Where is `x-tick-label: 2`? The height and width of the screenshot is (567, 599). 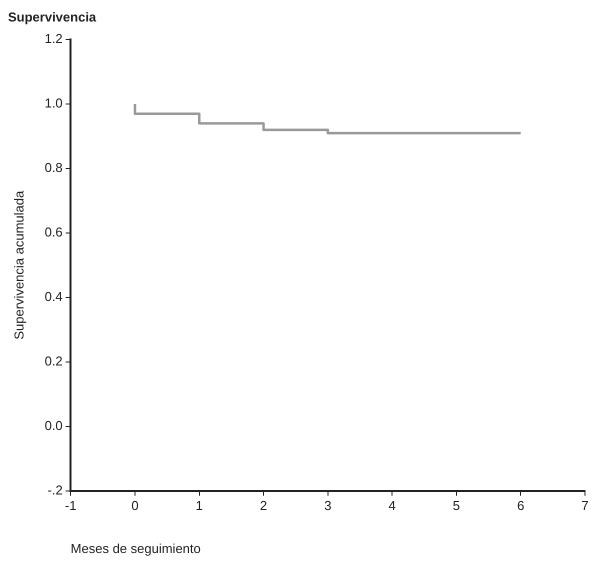 x-tick-label: 2 is located at coordinates (264, 506).